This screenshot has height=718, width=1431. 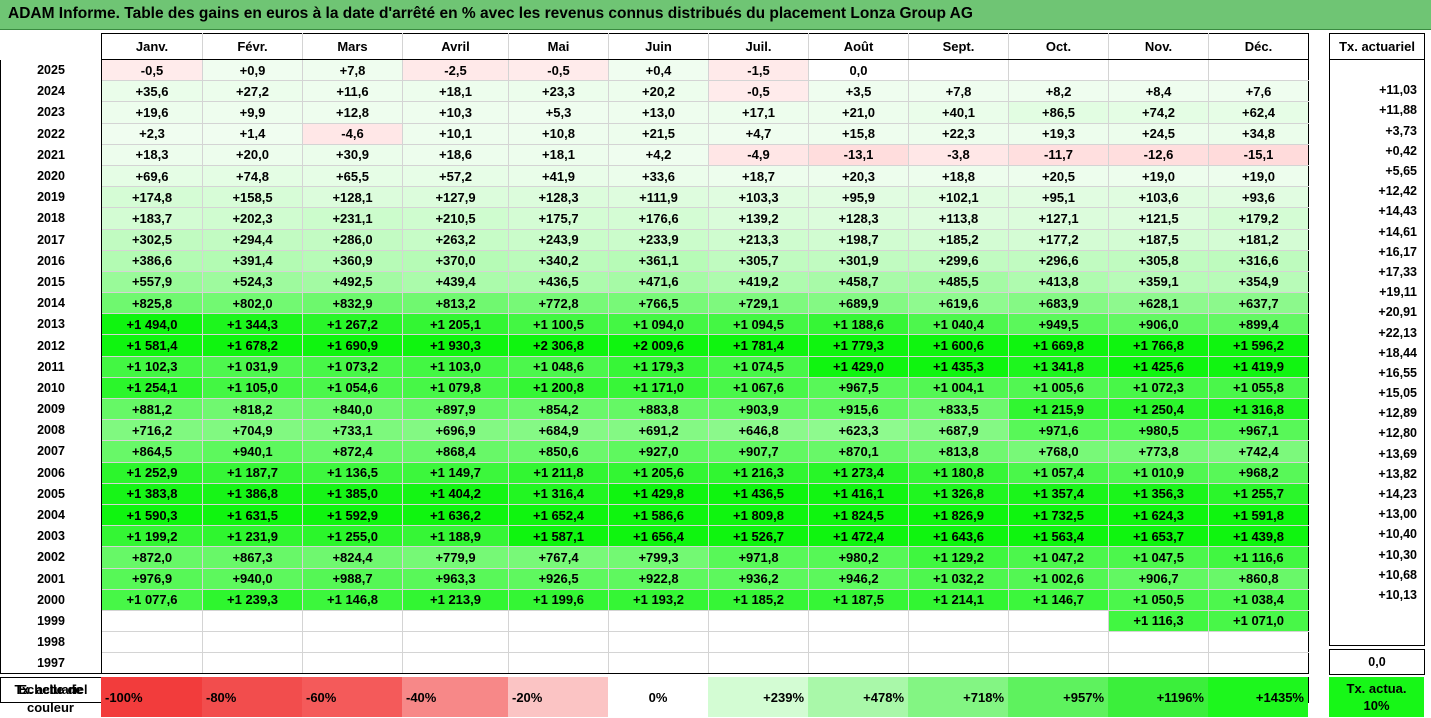 I want to click on gain-cell: +1 146,8, so click(x=352, y=599).